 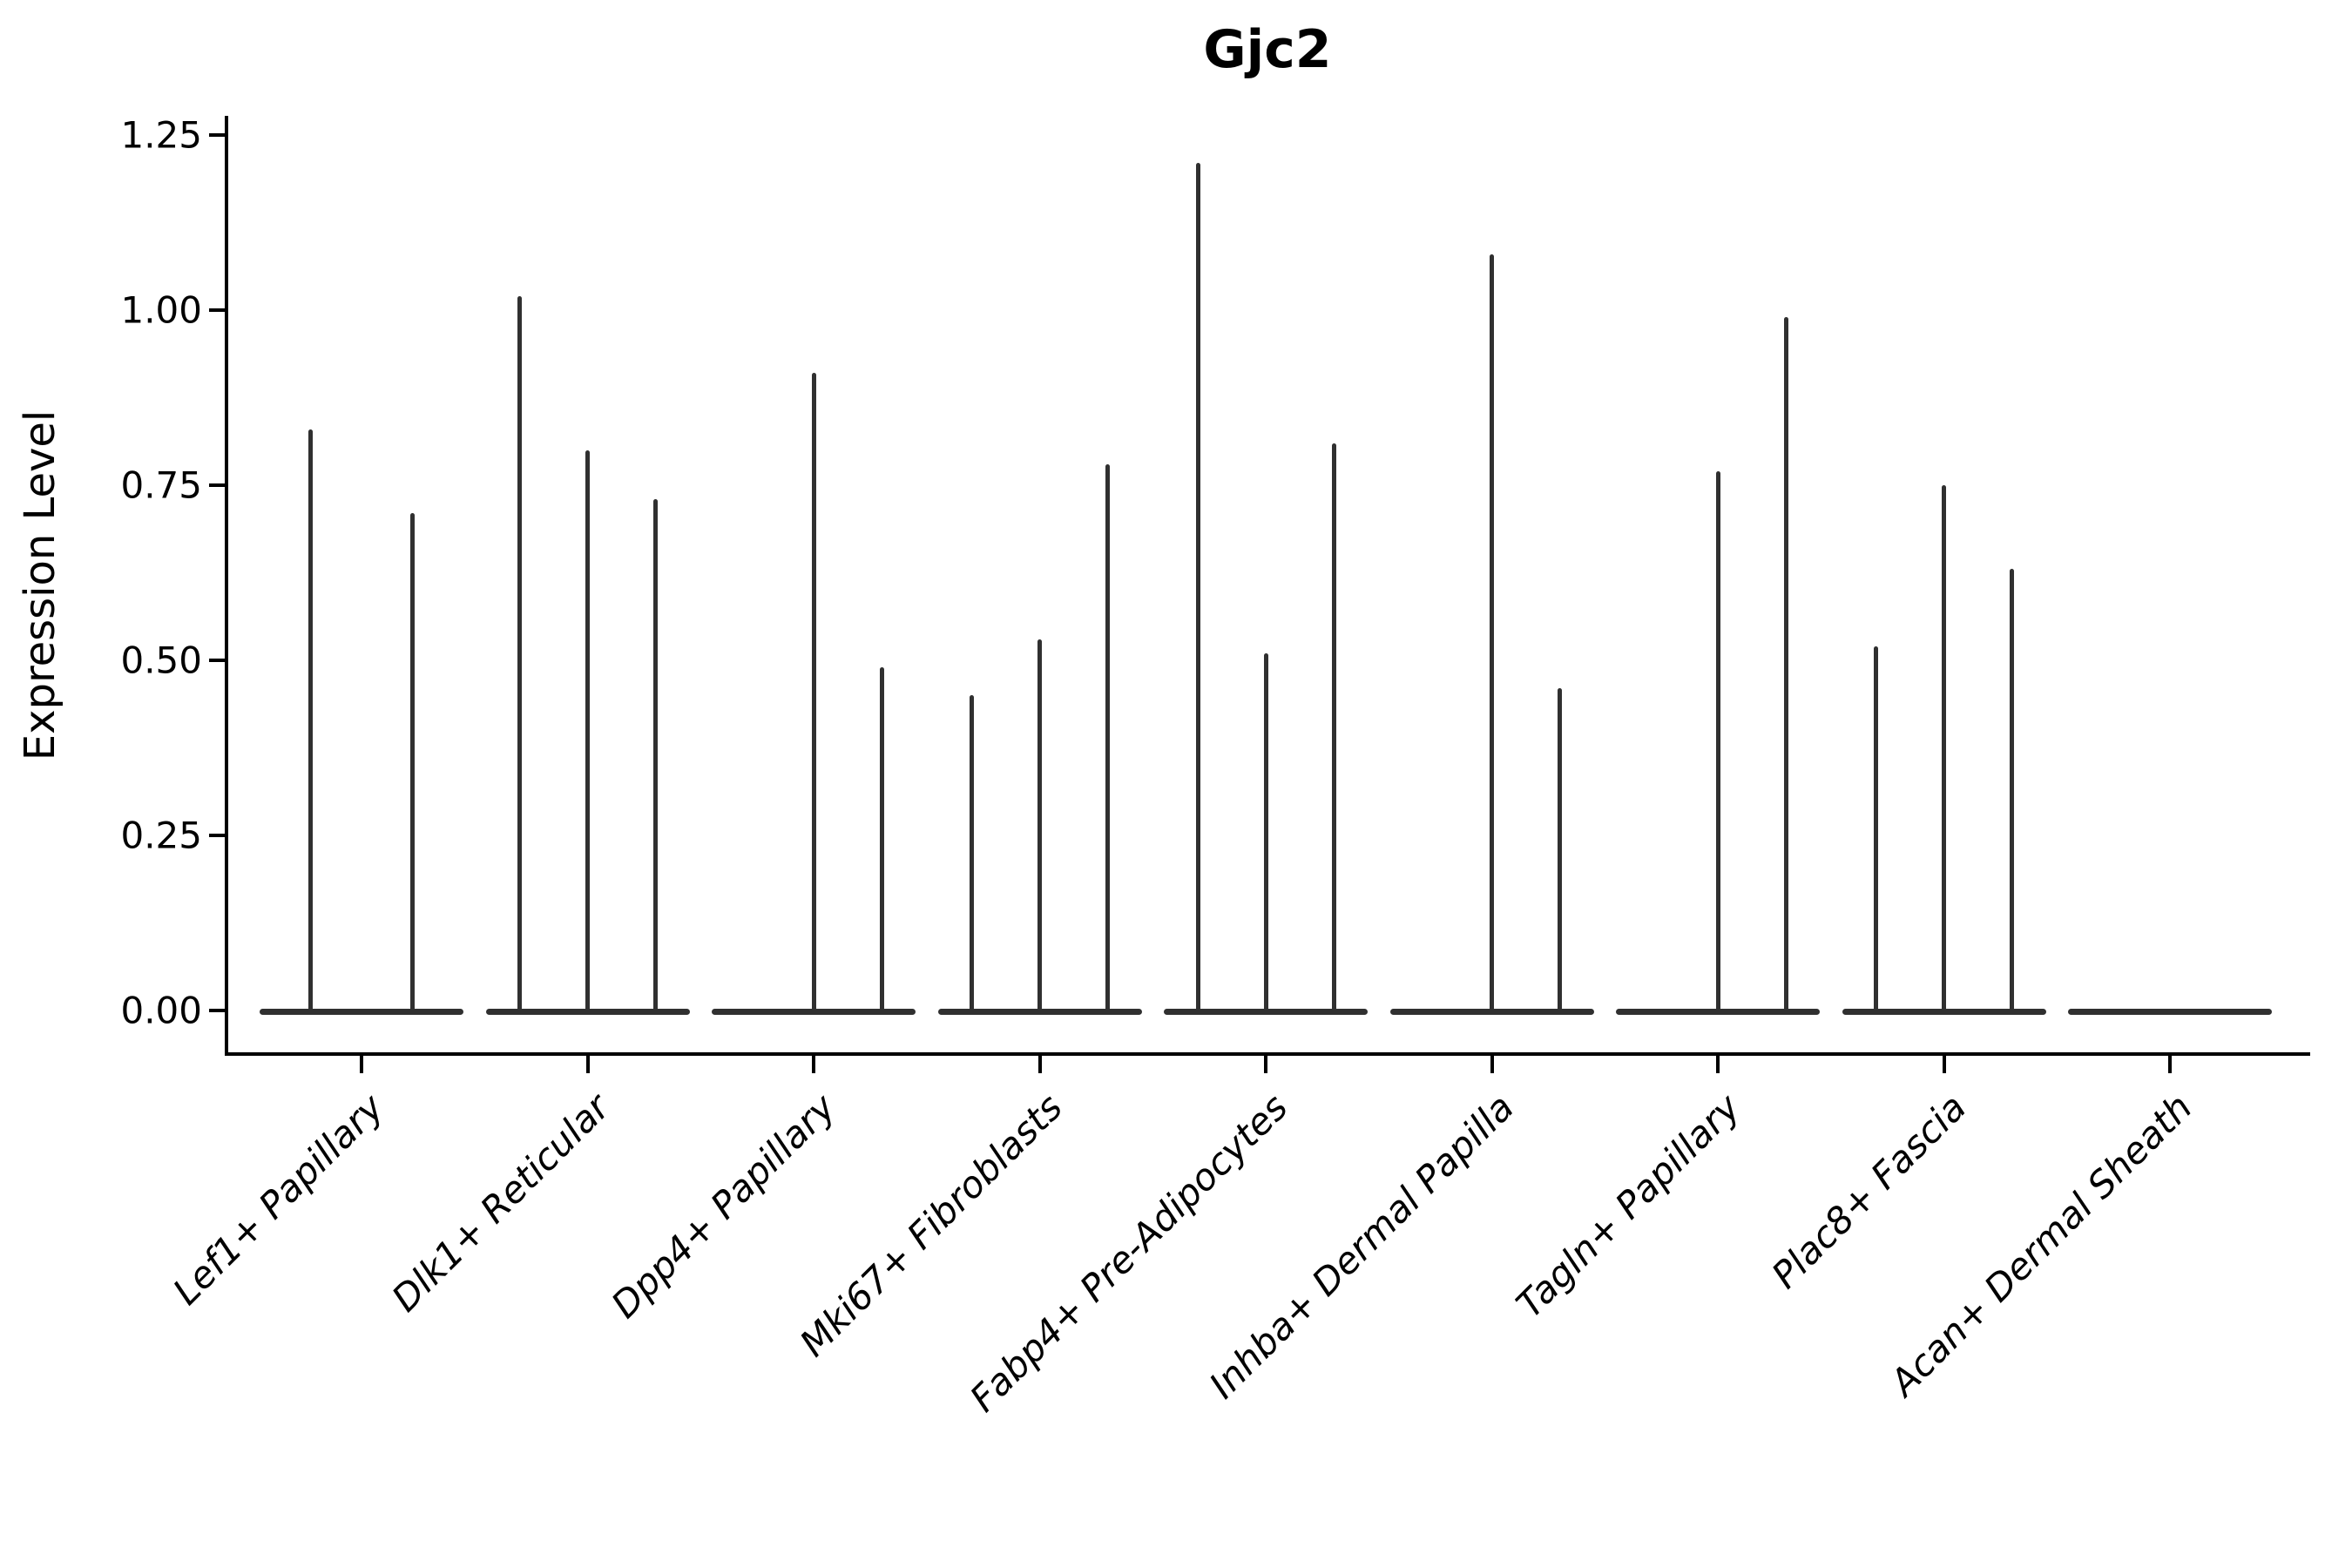 What do you see at coordinates (723, 1206) in the screenshot?
I see `x-tick-label: Dpp4+ Papillary` at bounding box center [723, 1206].